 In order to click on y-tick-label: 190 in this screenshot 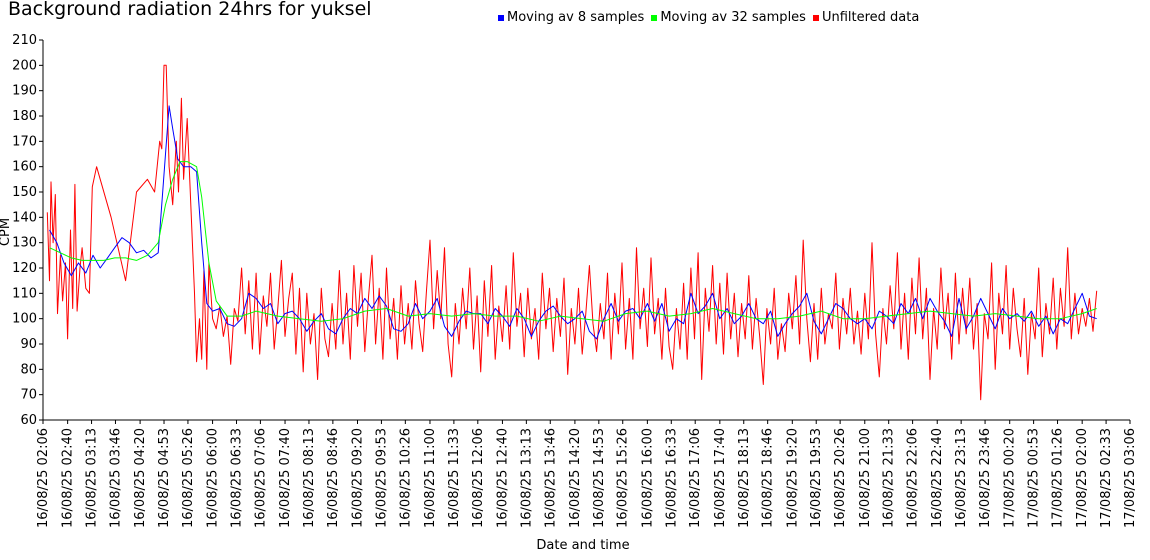, I will do `click(24, 91)`.